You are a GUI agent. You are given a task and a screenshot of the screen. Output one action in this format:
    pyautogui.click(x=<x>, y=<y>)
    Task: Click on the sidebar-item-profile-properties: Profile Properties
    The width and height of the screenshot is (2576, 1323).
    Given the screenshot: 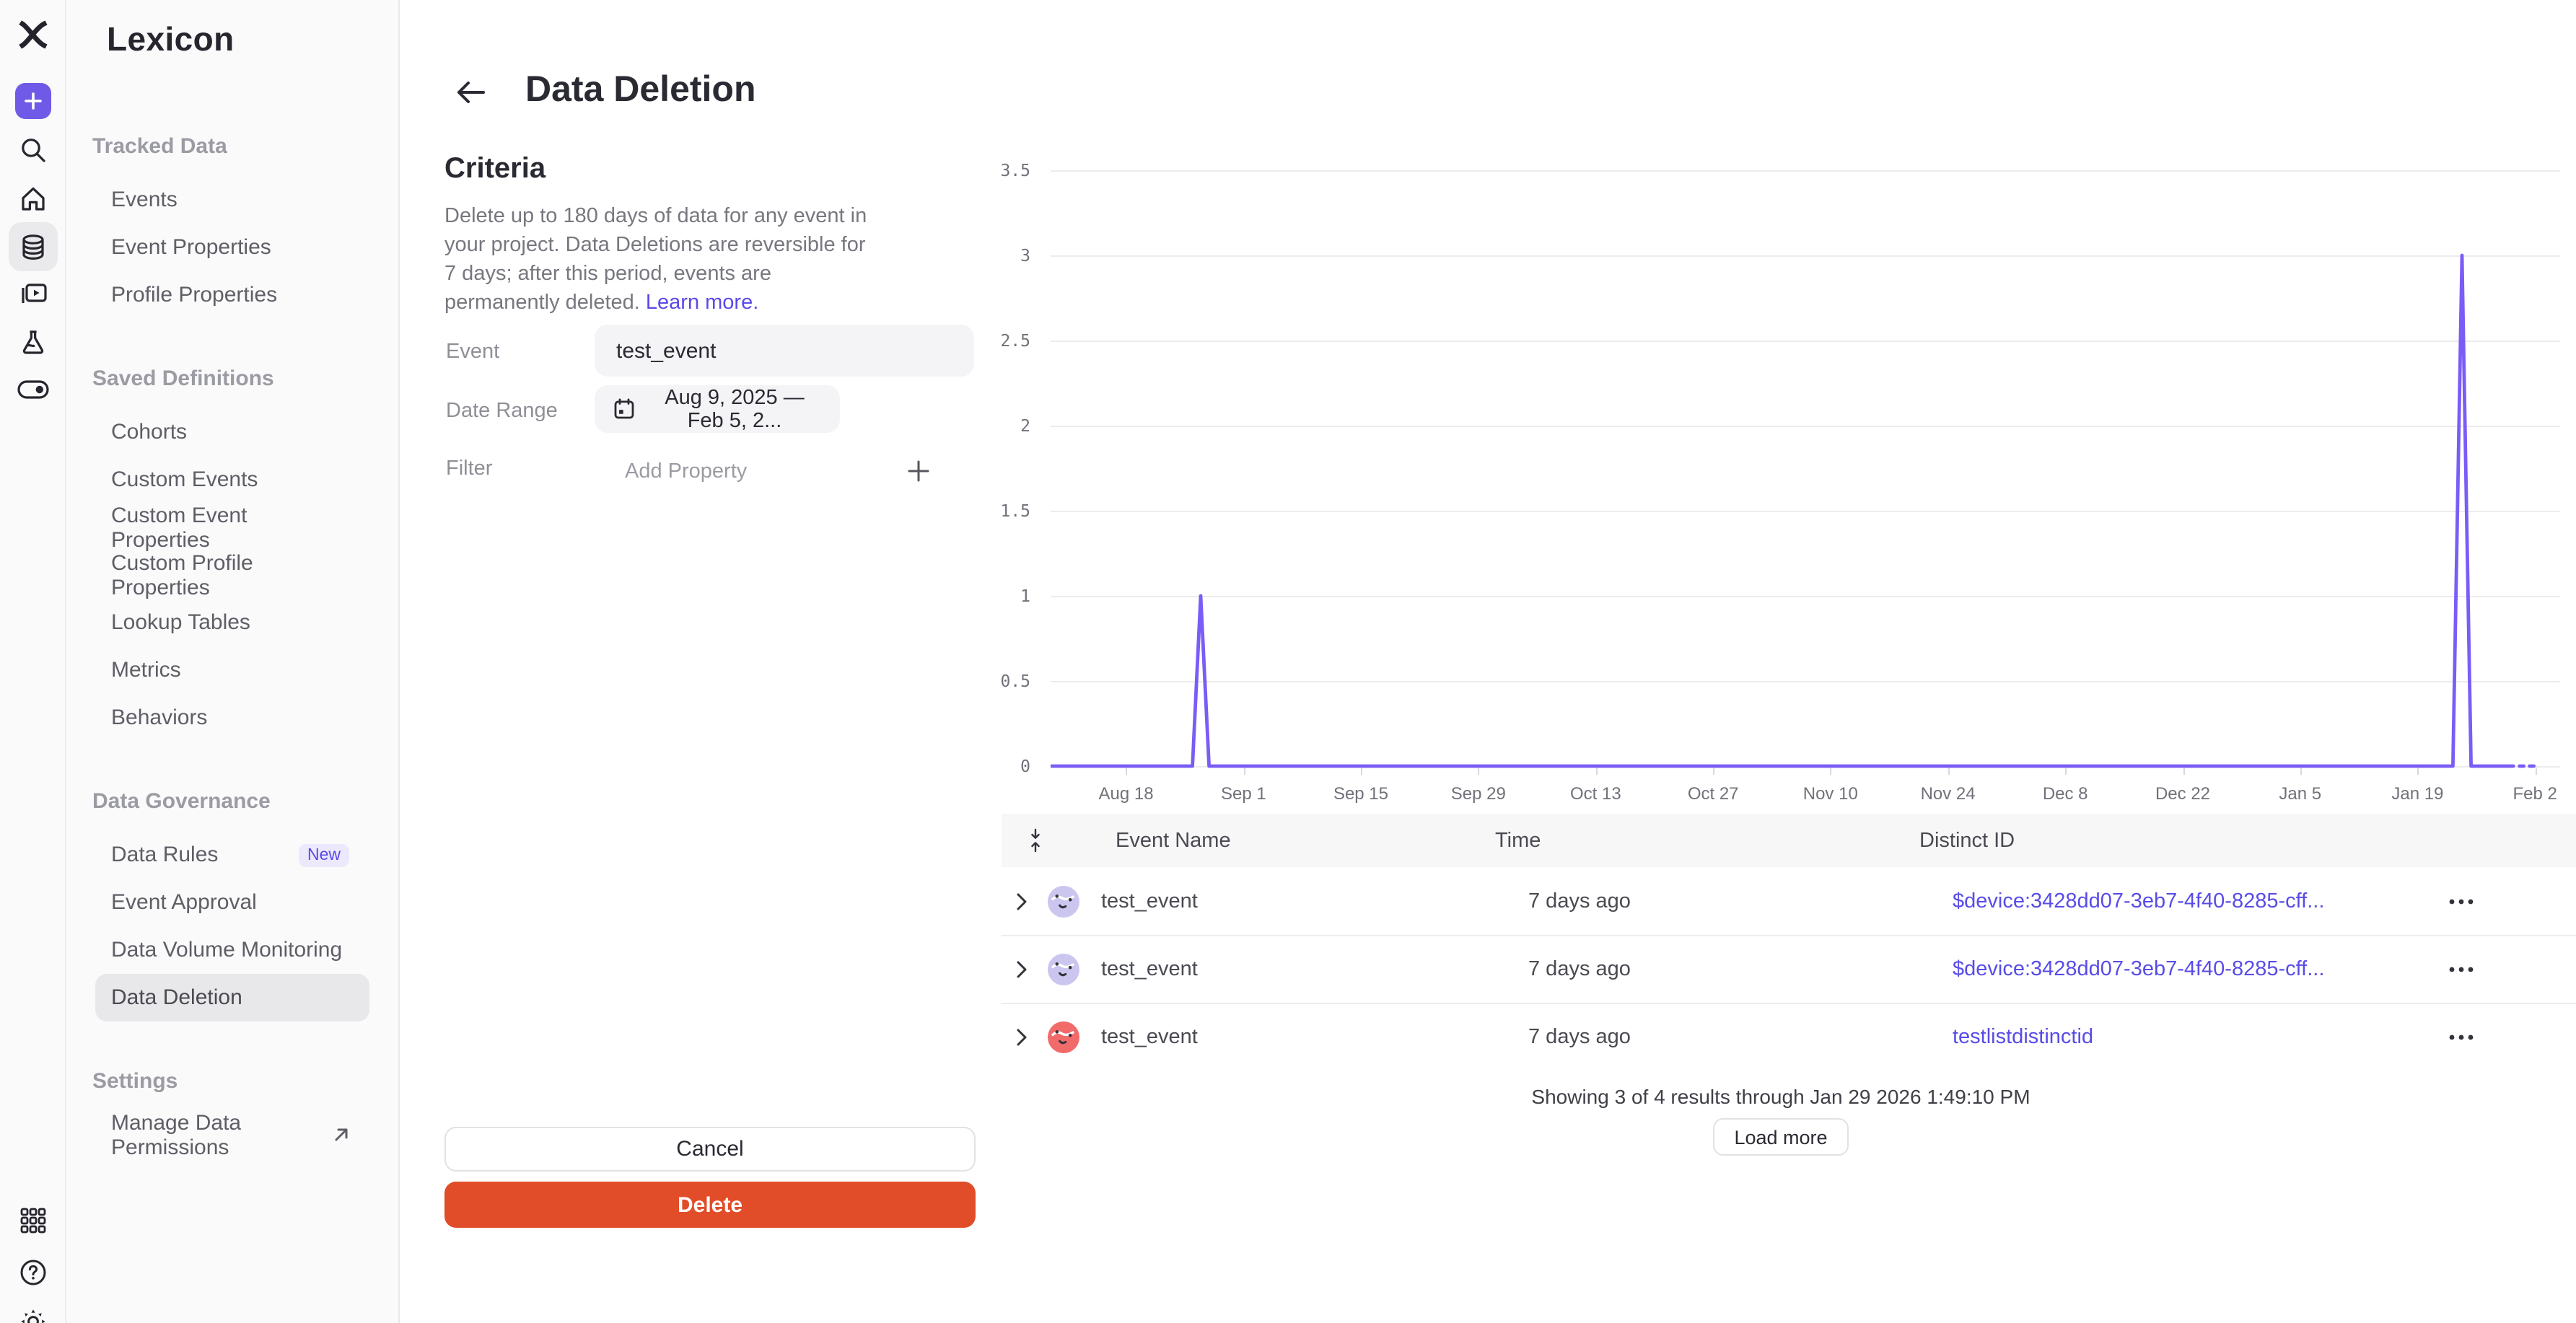 What is the action you would take?
    pyautogui.click(x=232, y=295)
    